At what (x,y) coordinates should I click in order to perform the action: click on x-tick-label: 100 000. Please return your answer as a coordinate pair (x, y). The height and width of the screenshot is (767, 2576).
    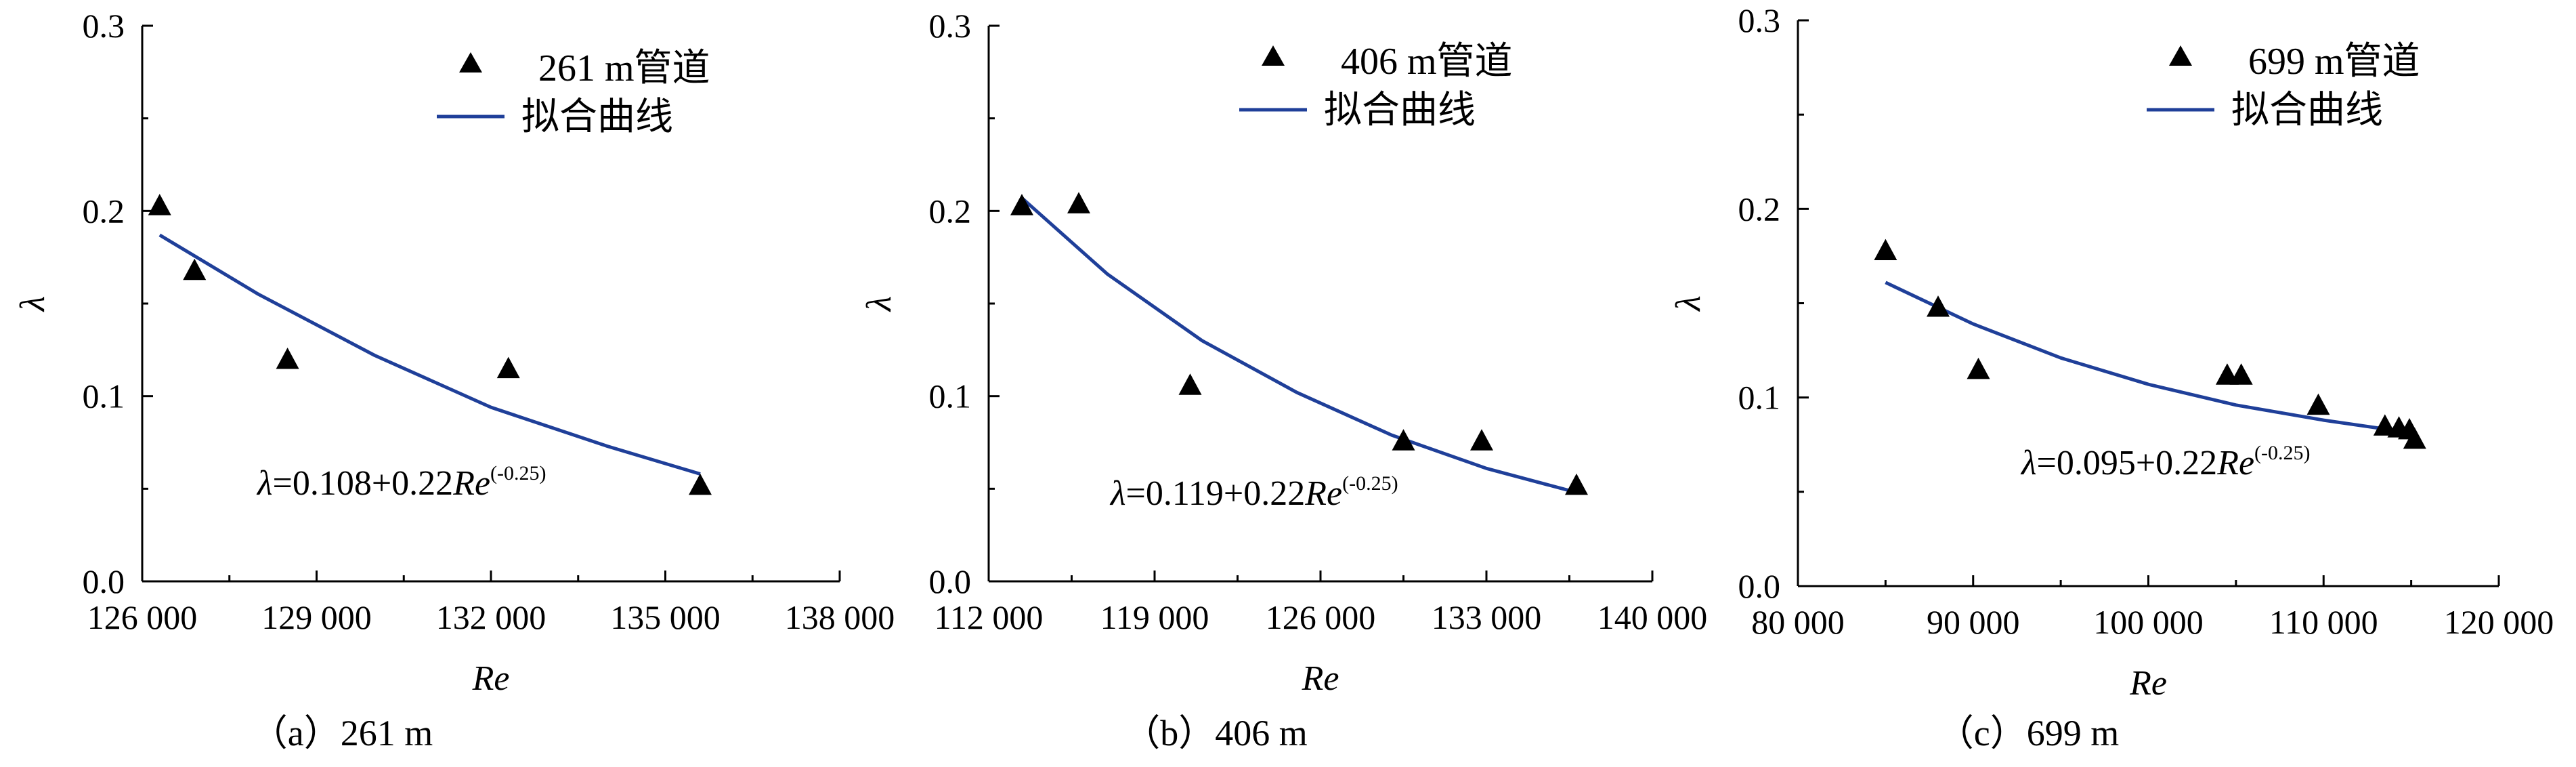
    Looking at the image, I should click on (2148, 622).